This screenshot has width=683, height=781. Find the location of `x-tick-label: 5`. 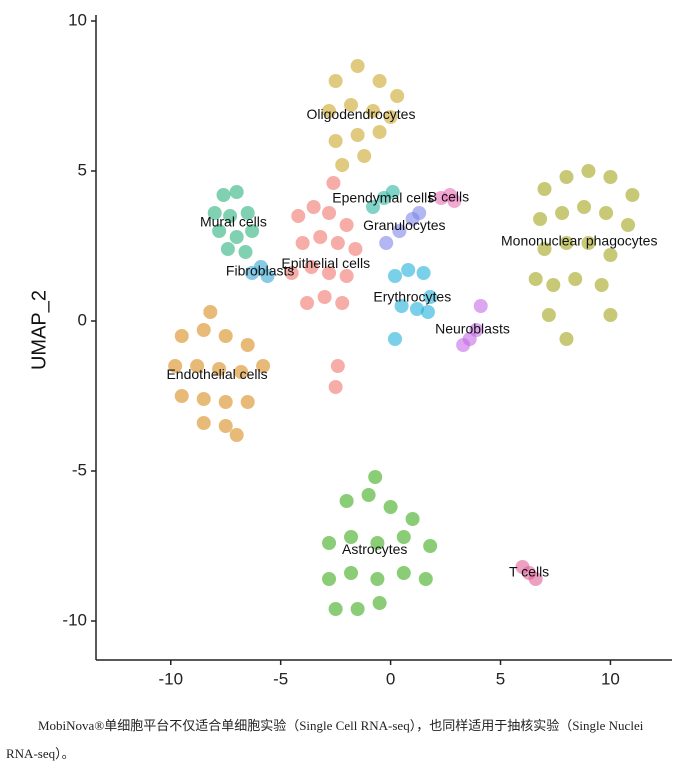

x-tick-label: 5 is located at coordinates (500, 678).